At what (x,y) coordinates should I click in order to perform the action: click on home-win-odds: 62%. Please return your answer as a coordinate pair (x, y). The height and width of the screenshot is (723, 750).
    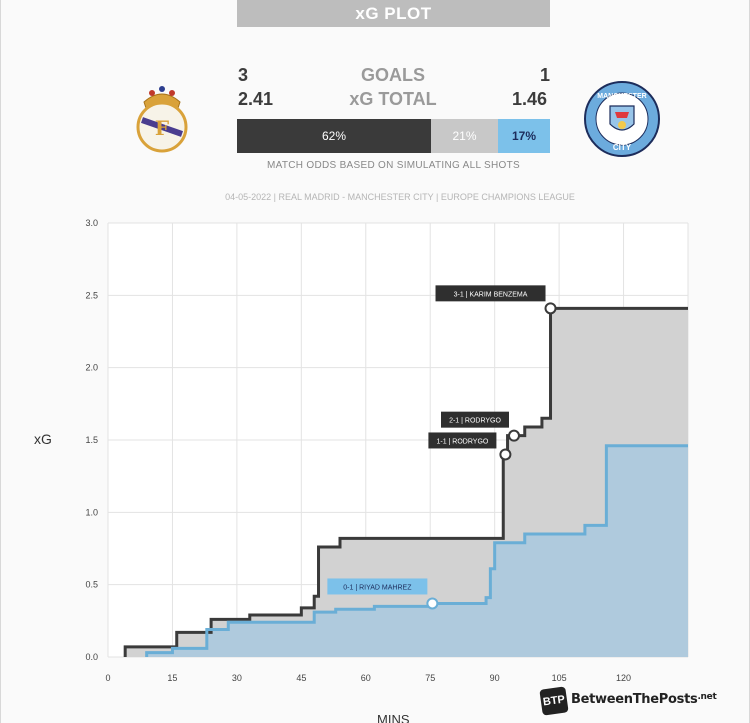
    Looking at the image, I should click on (334, 136).